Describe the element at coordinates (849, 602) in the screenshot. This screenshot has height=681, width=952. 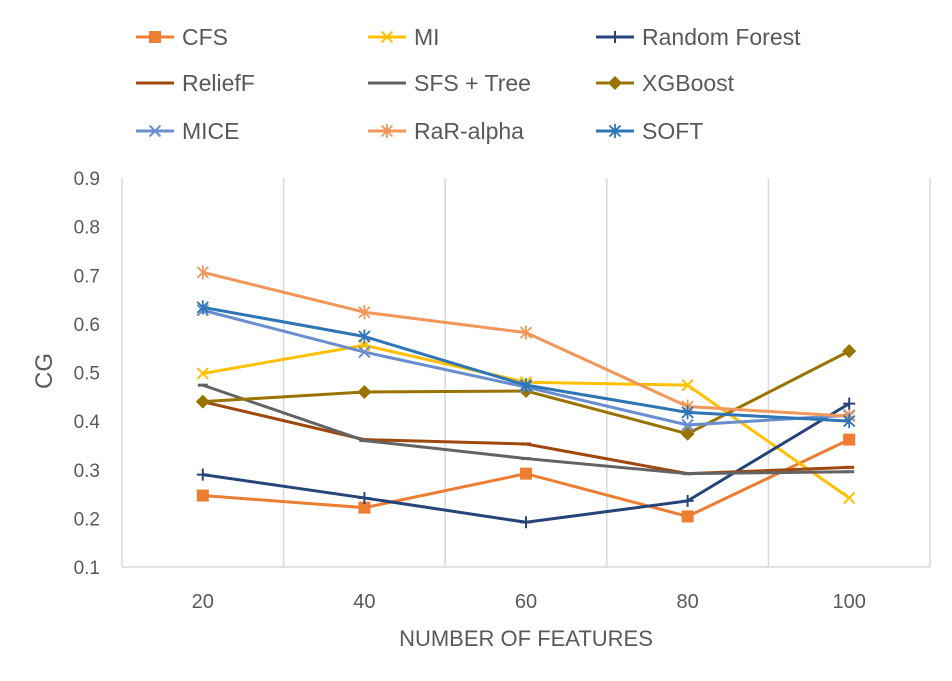
I see `x-tick-label: 100` at that location.